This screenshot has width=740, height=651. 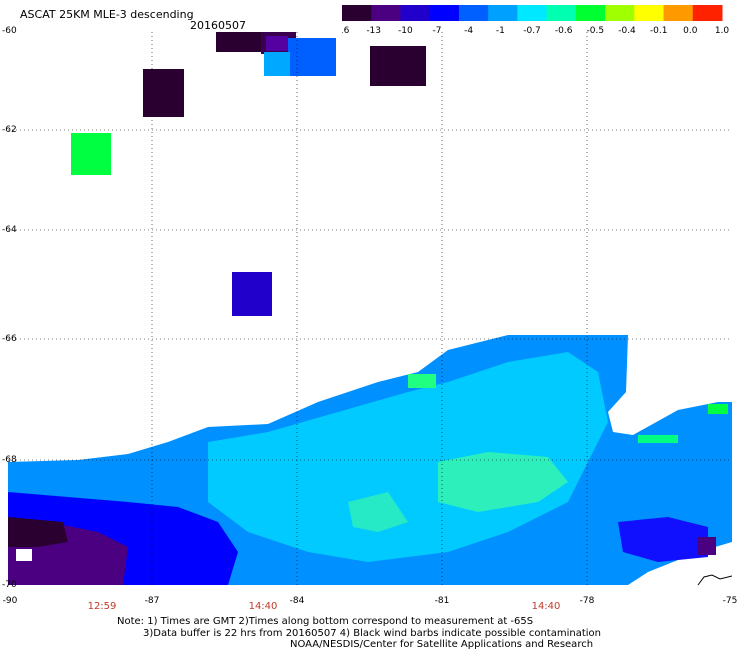 I want to click on lon-label: -90, so click(x=10, y=601).